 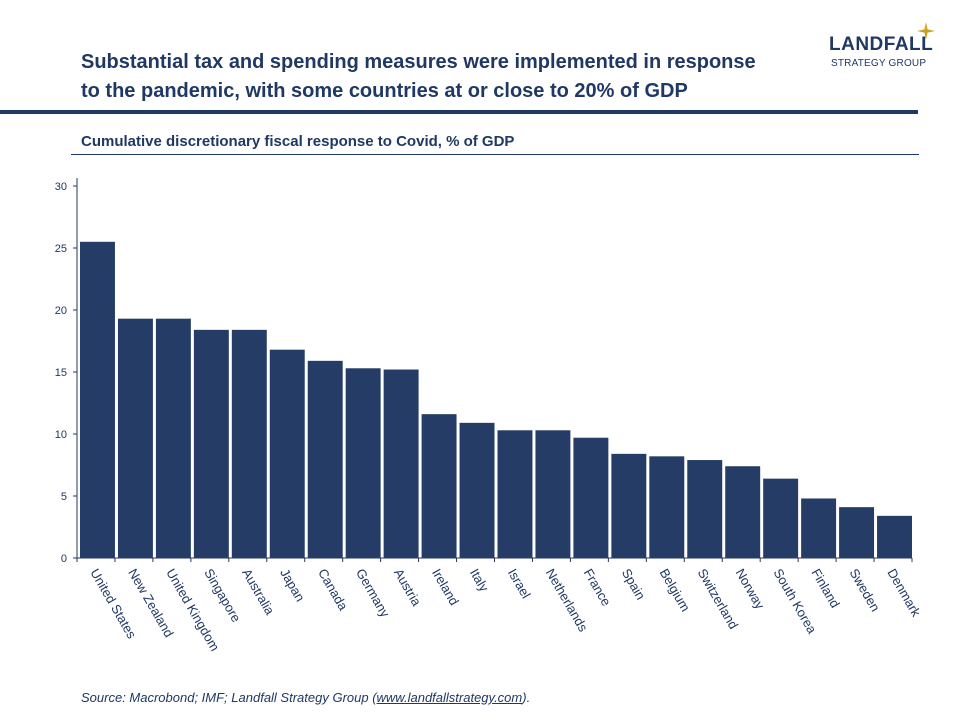 I want to click on x-tick-label: Japan, so click(x=292, y=585).